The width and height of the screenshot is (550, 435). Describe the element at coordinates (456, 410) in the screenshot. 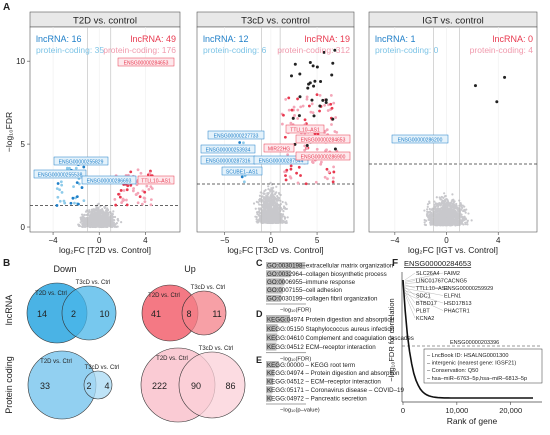

I see `rank-x-tick-label: 10,000` at that location.